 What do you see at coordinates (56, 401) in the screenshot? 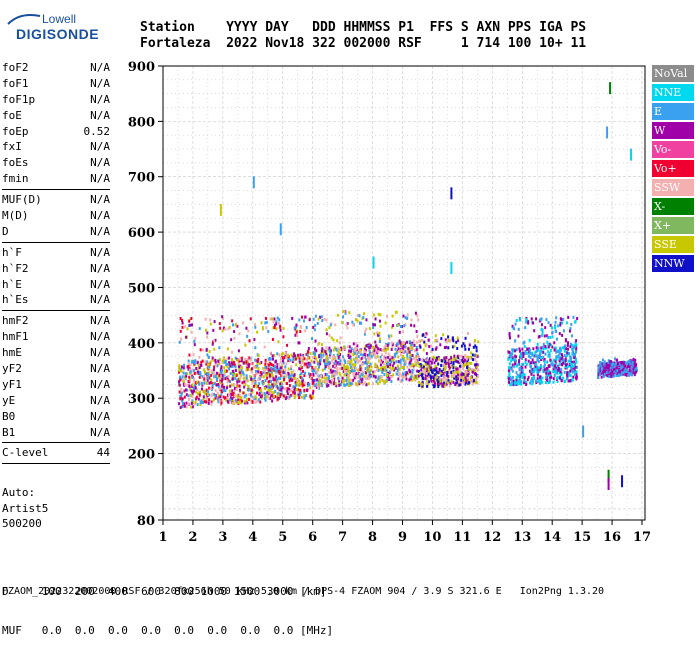
I see `param-row: yE N/A` at bounding box center [56, 401].